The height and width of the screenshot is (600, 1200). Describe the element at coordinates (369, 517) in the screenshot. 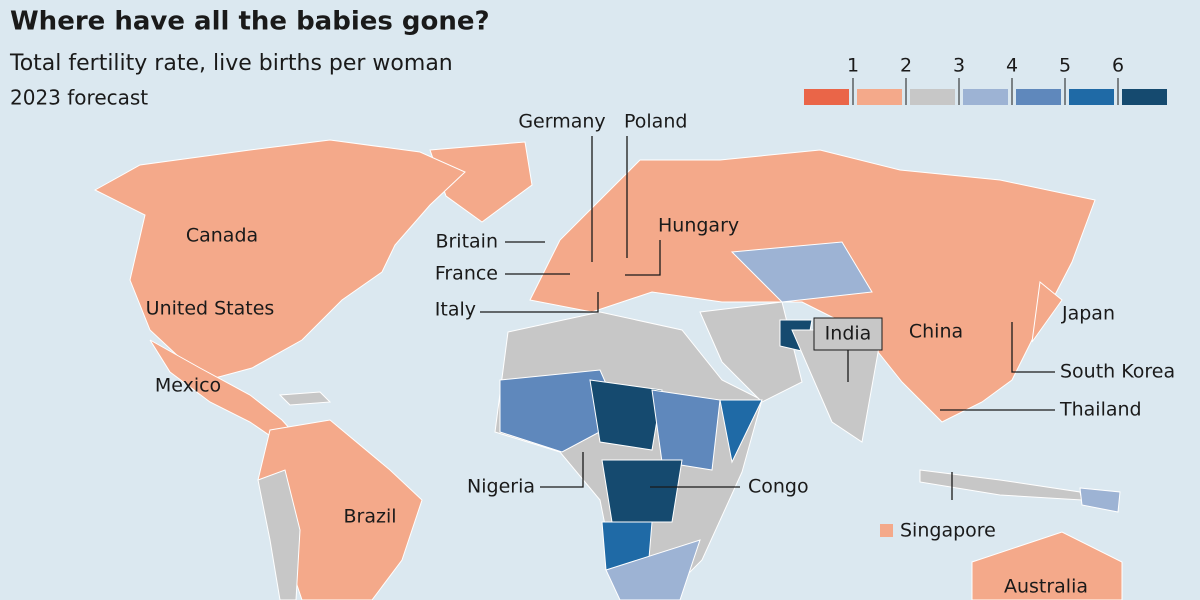

I see `label: Brazil` at that location.